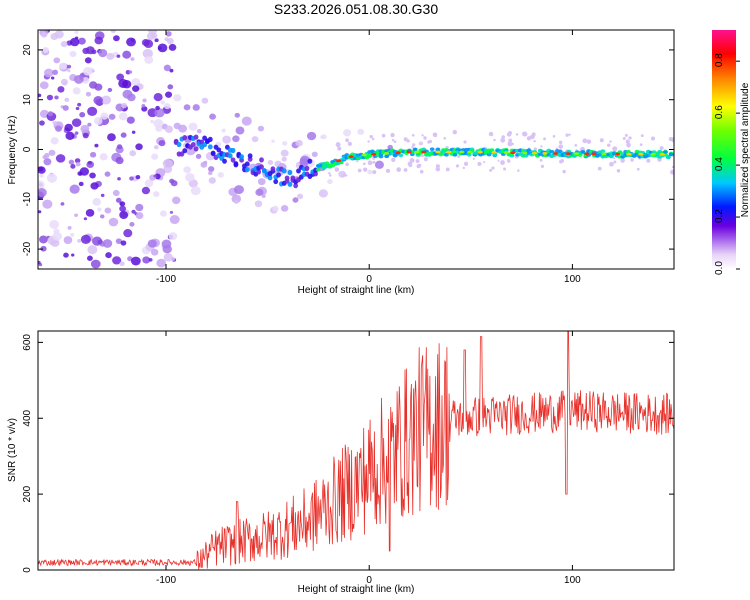 This screenshot has height=600, width=750. Describe the element at coordinates (12, 150) in the screenshot. I see `spectrogram-ylabel: Frequency (Hz)` at that location.